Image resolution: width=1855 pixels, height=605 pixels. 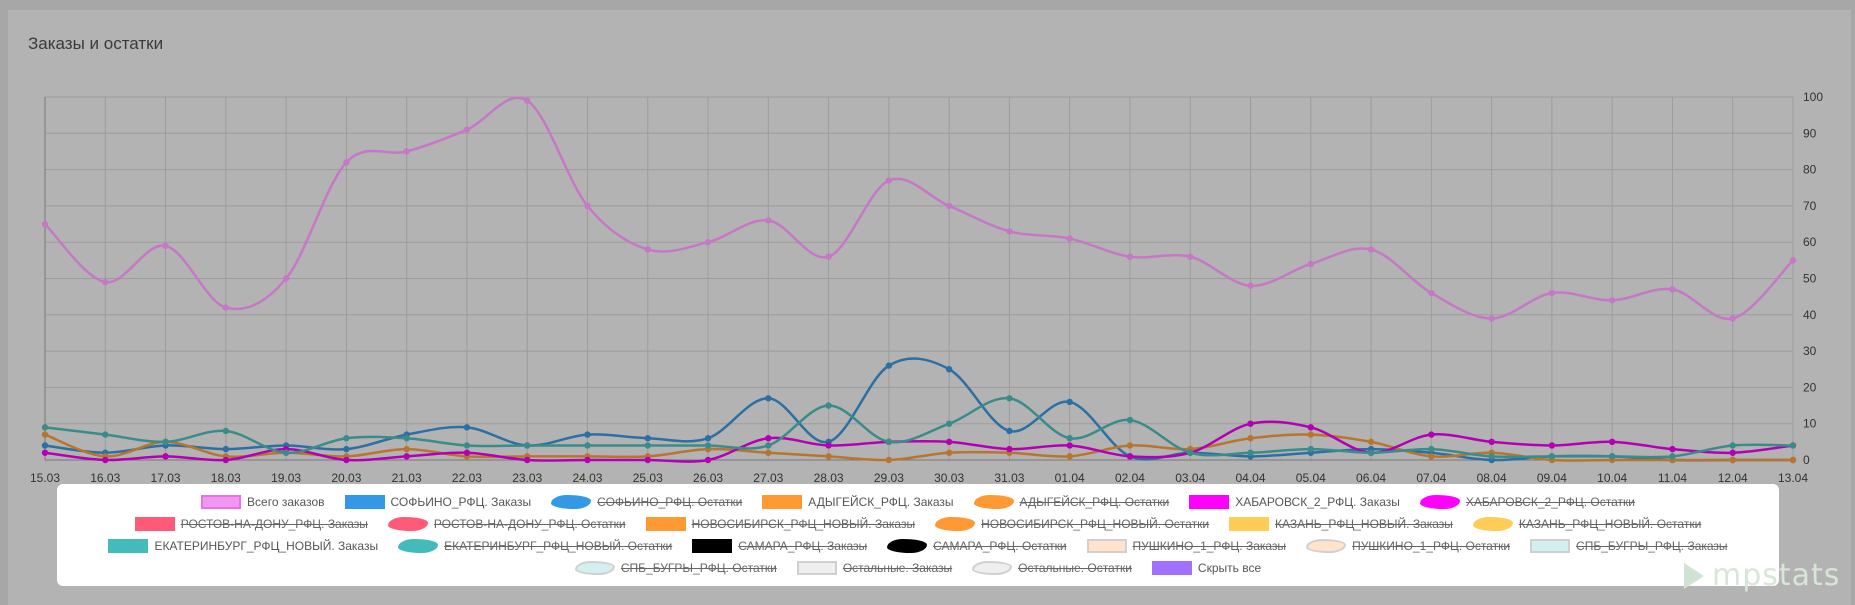 What do you see at coordinates (675, 568) in the screenshot?
I see `legend-item: СПБ_БУГРЫ_РФЦ. Остатки` at bounding box center [675, 568].